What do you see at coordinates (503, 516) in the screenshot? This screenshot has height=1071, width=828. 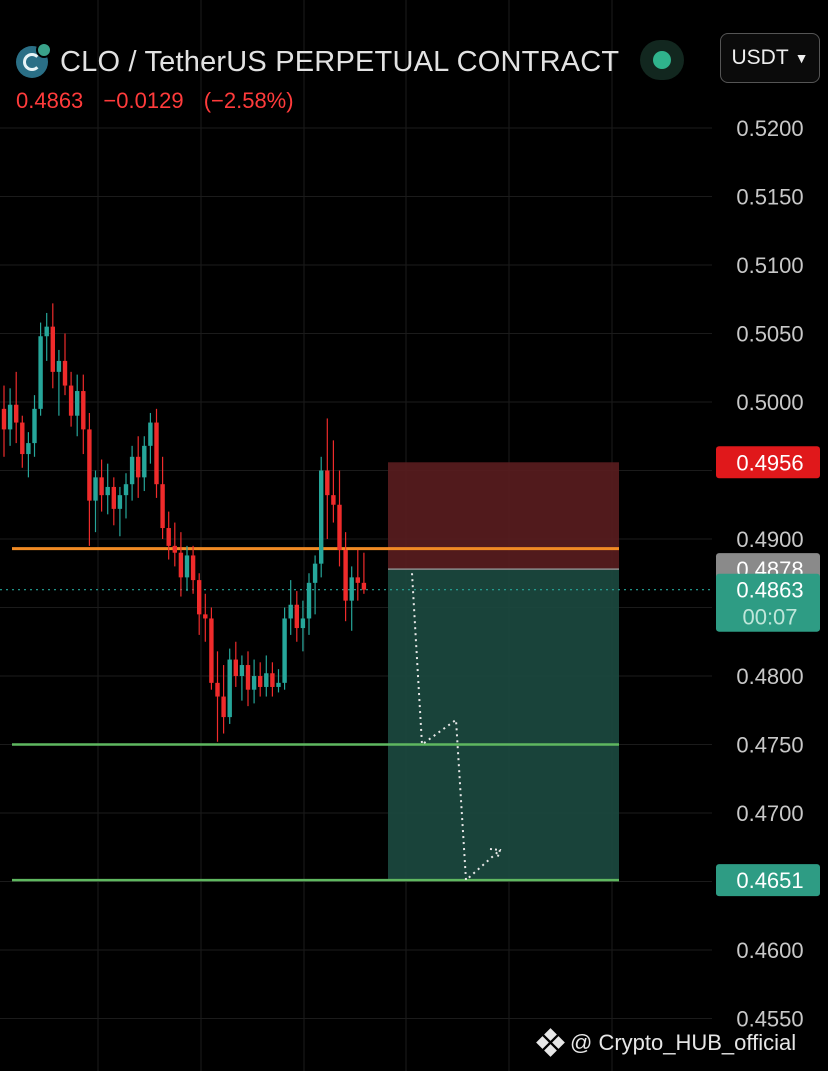 I see `stop-loss-zone` at bounding box center [503, 516].